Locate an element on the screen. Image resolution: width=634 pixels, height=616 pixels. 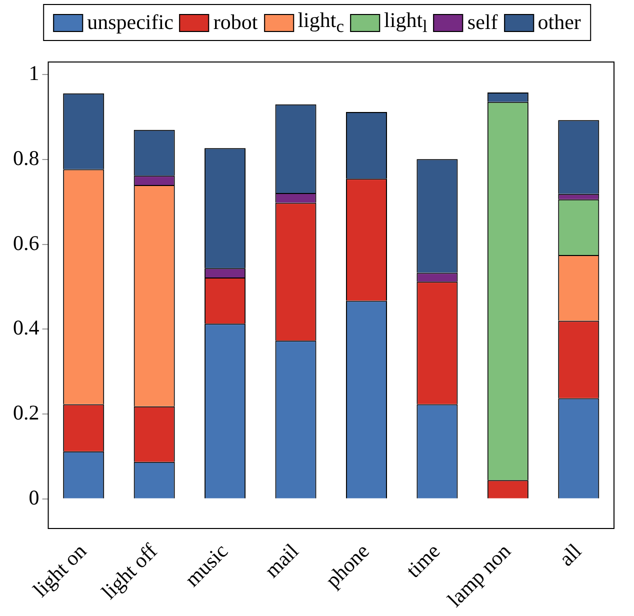
x-tick-label: light on is located at coordinates (60, 570).